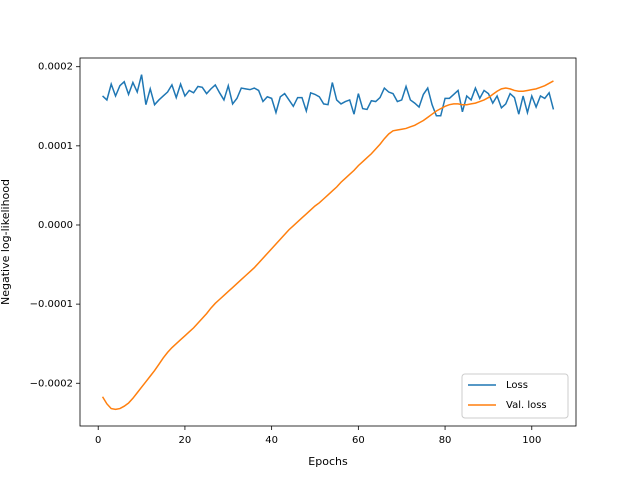 The height and width of the screenshot is (480, 640). What do you see at coordinates (55, 67) in the screenshot?
I see `y-tick-label: 0.0002` at bounding box center [55, 67].